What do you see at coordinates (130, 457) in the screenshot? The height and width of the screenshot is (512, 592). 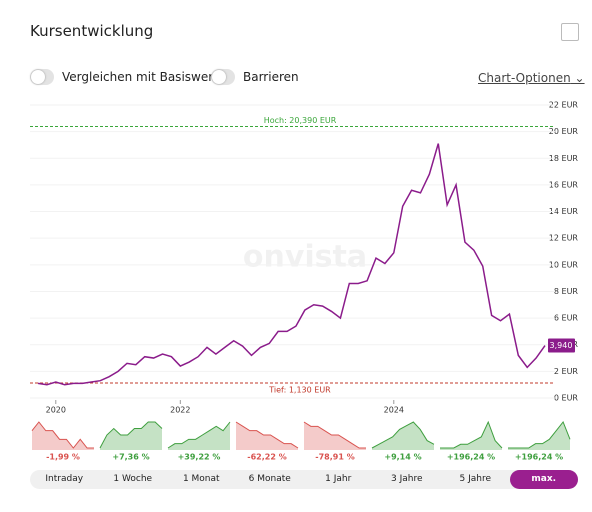 I see `sparkline-change: +7,36 %` at bounding box center [130, 457].